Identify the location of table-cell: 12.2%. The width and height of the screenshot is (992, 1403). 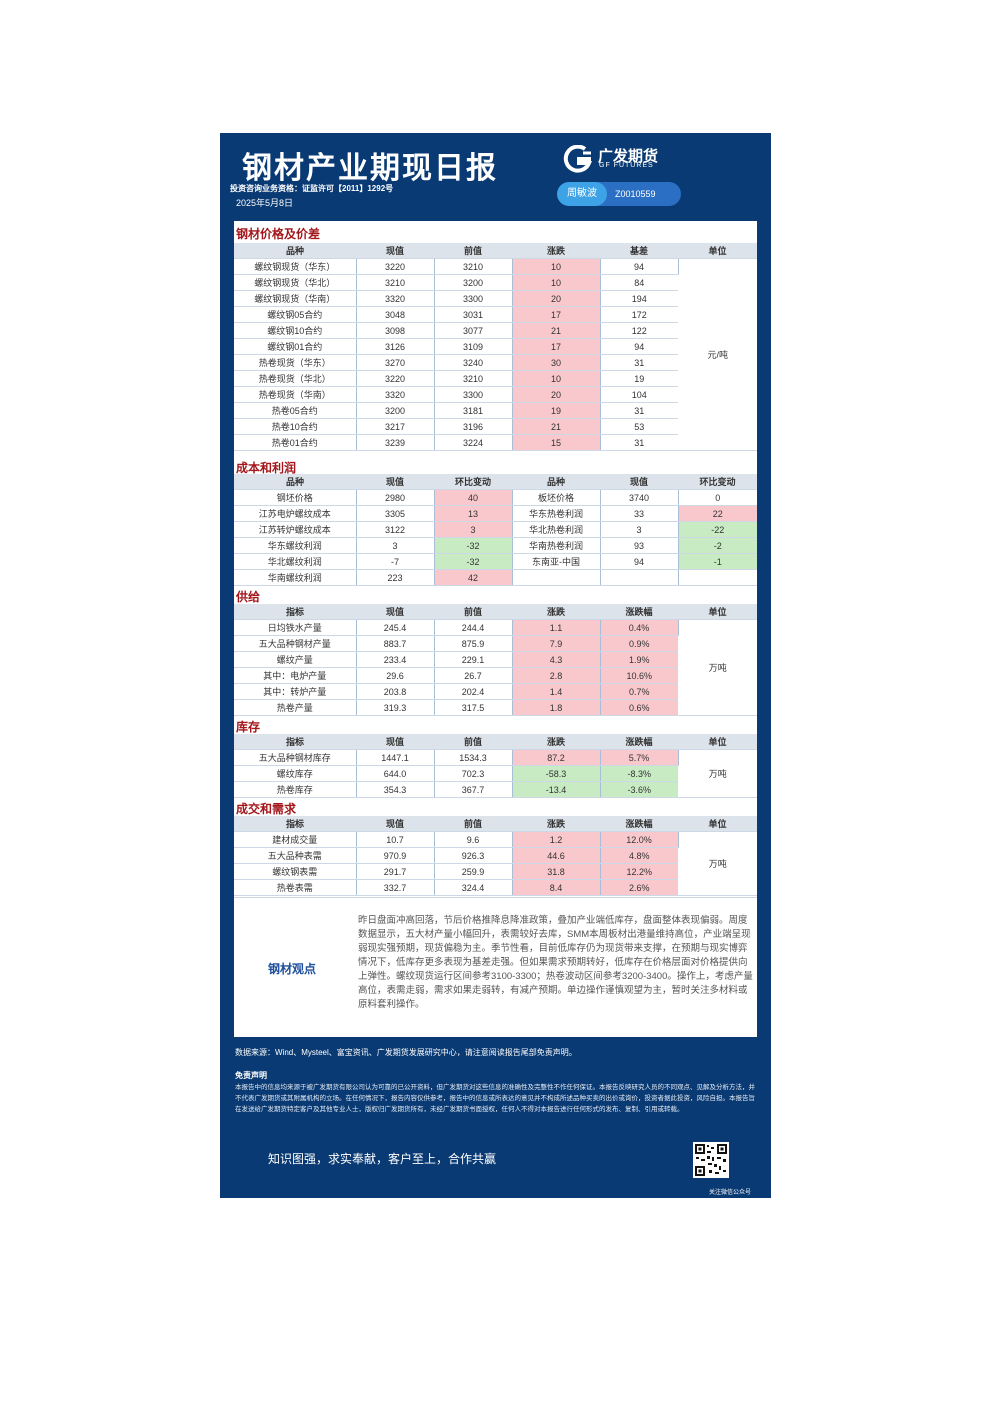
(639, 871).